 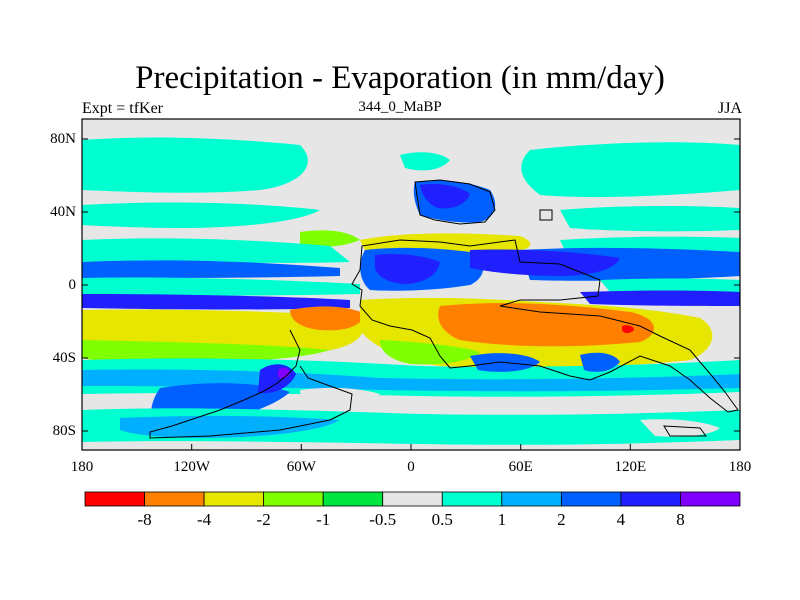 What do you see at coordinates (740, 467) in the screenshot?
I see `lon-tick-180e: 180` at bounding box center [740, 467].